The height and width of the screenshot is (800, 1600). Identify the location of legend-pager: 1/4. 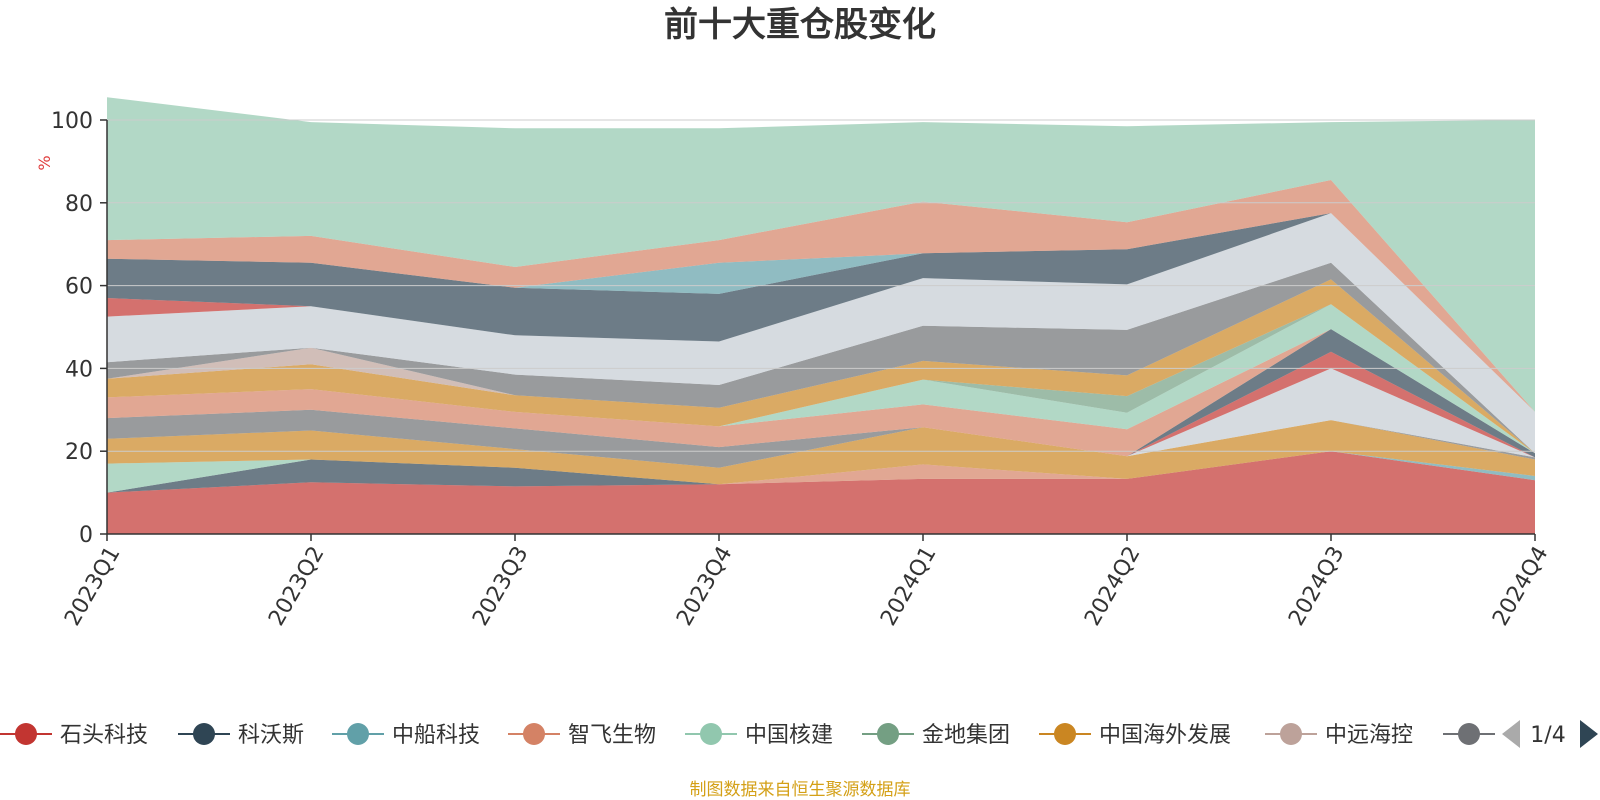
(1550, 734).